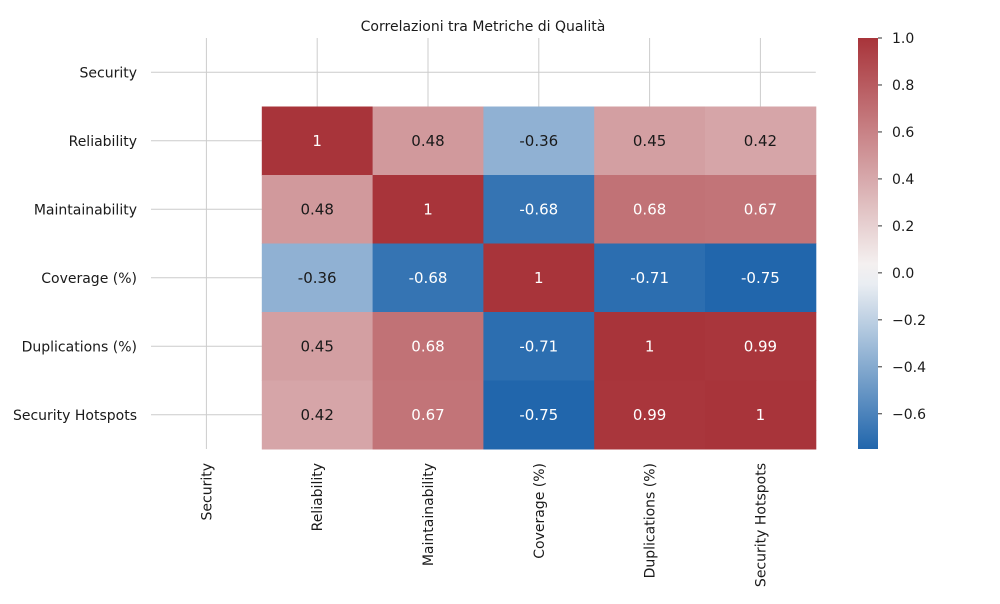 The width and height of the screenshot is (1000, 604). Describe the element at coordinates (79, 347) in the screenshot. I see `y-tick-label: Duplications (%)` at that location.